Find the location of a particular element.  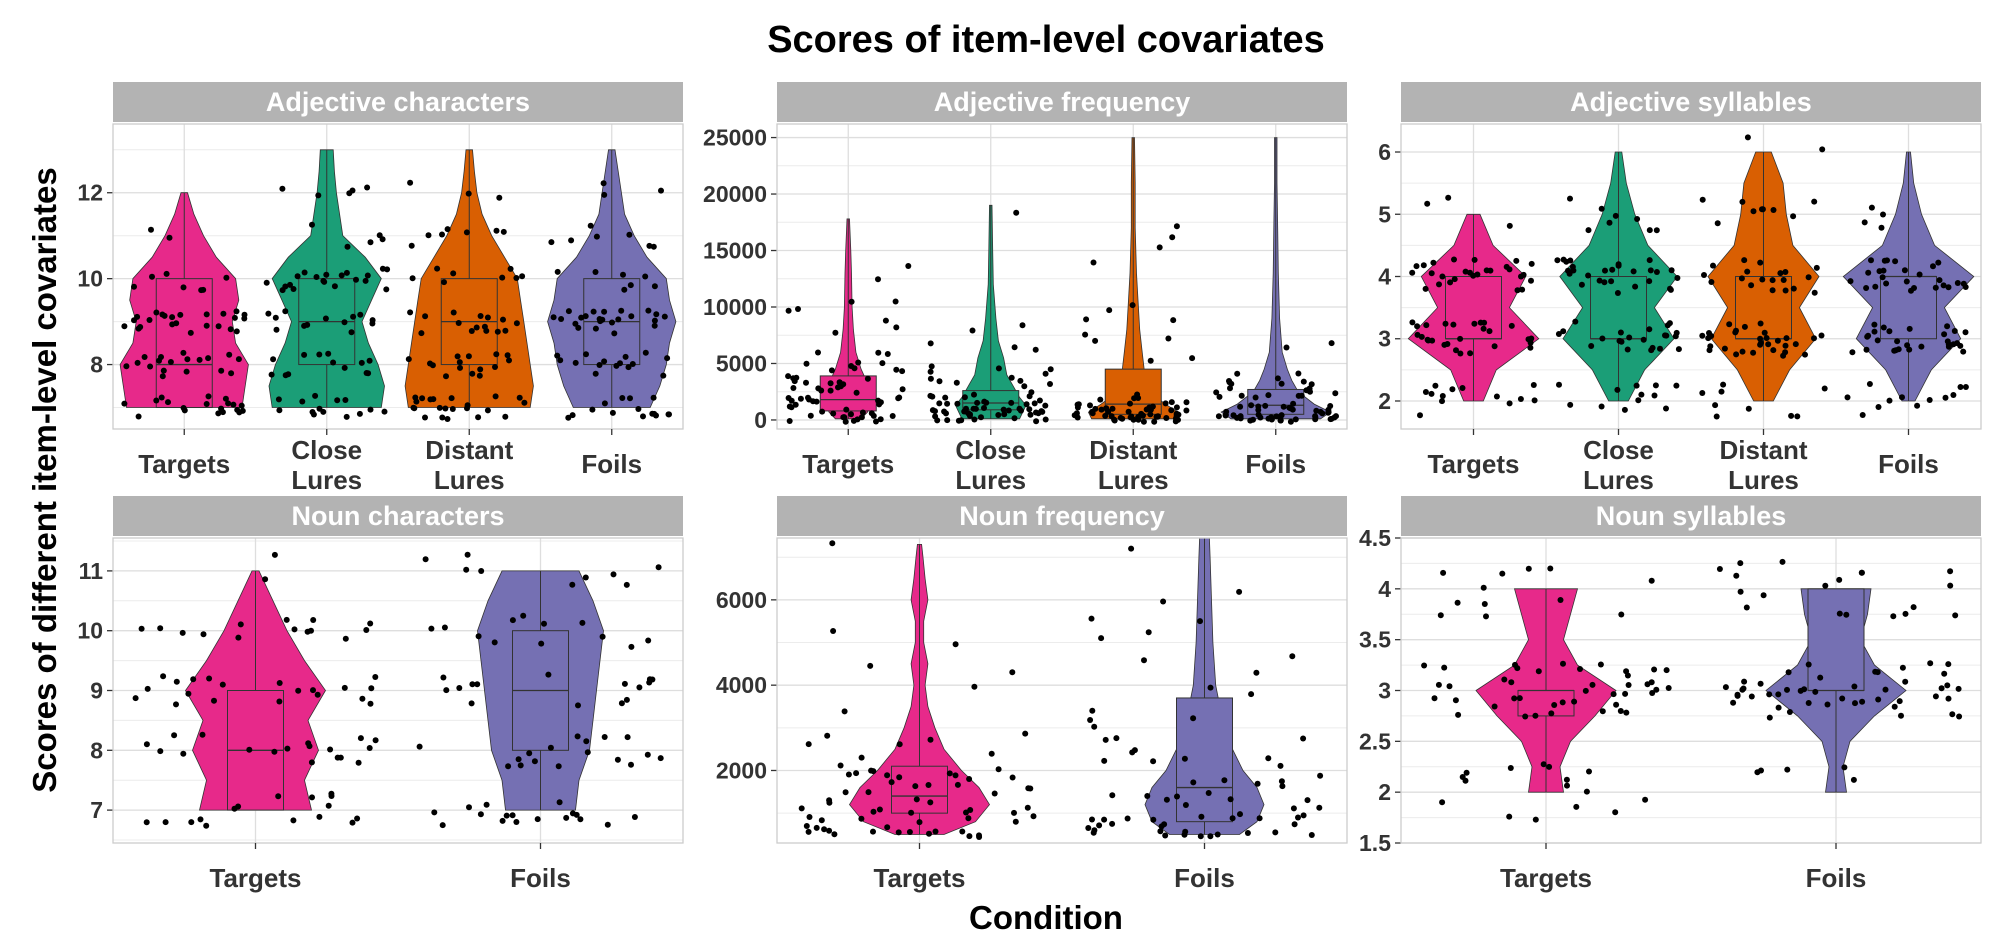

violin-group-foils is located at coordinates (1204, 688).